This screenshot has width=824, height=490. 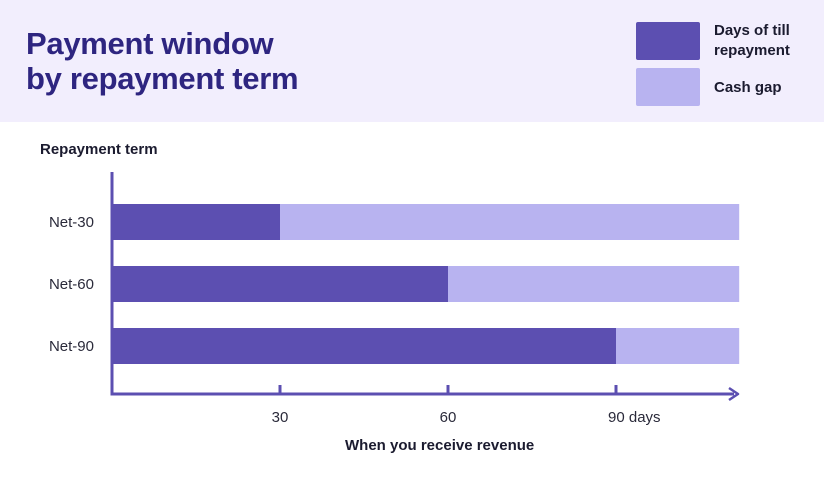 What do you see at coordinates (734, 394) in the screenshot?
I see `x-axis-arrow-icon` at bounding box center [734, 394].